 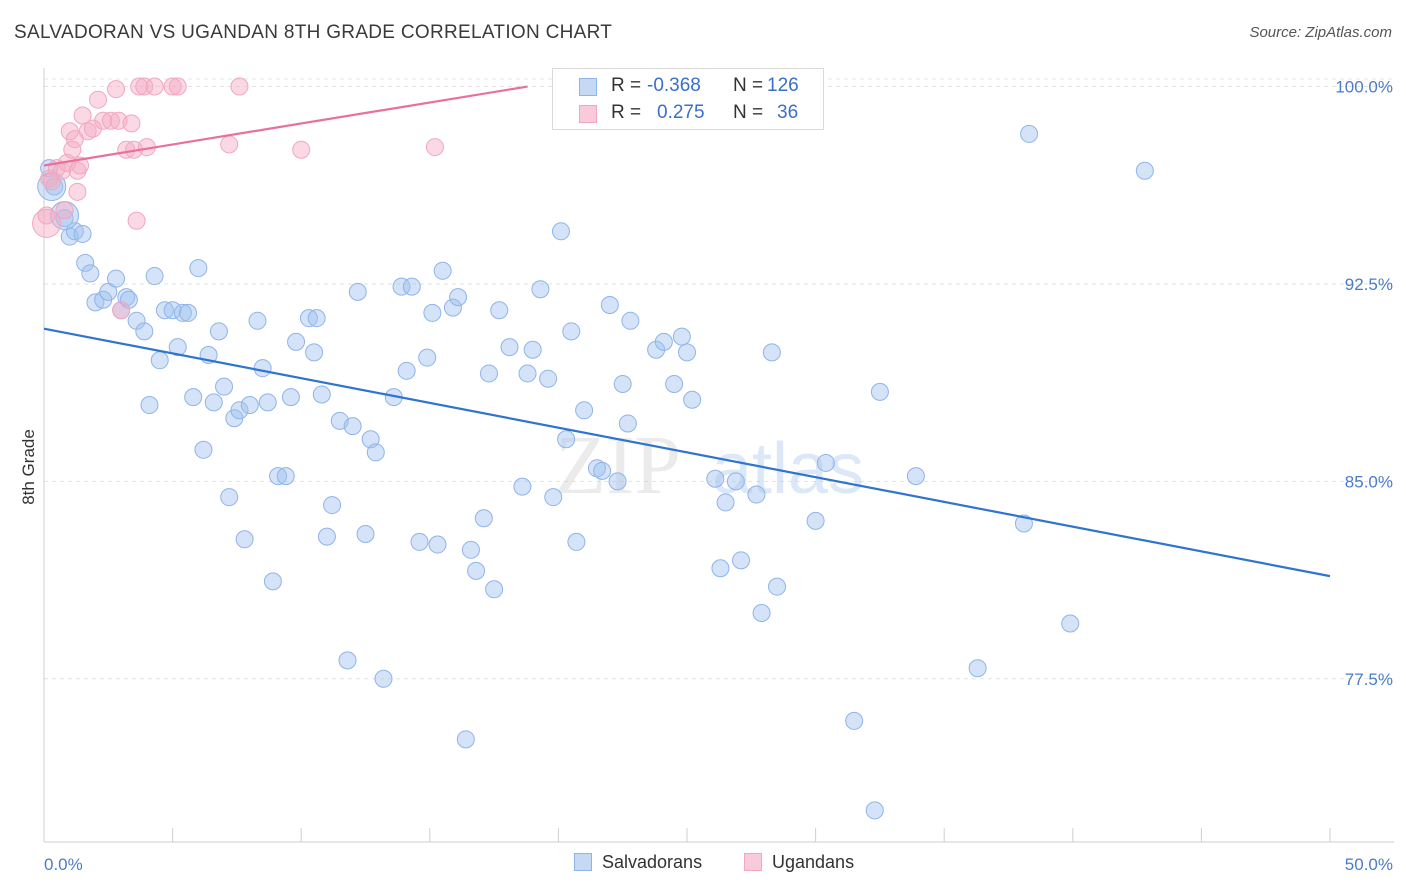 What do you see at coordinates (1369, 864) in the screenshot?
I see `x-tick-label-max: 50.0%` at bounding box center [1369, 864].